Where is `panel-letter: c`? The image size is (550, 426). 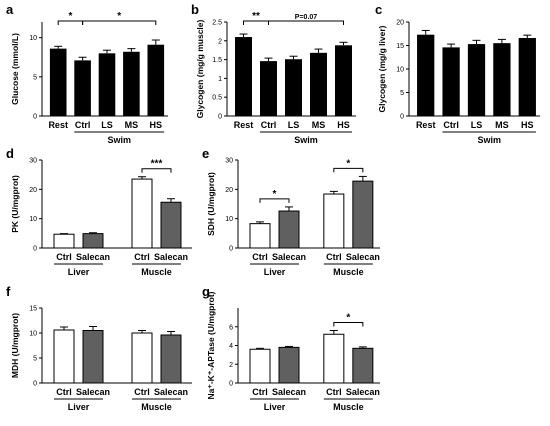 panel-letter: c is located at coordinates (378, 9).